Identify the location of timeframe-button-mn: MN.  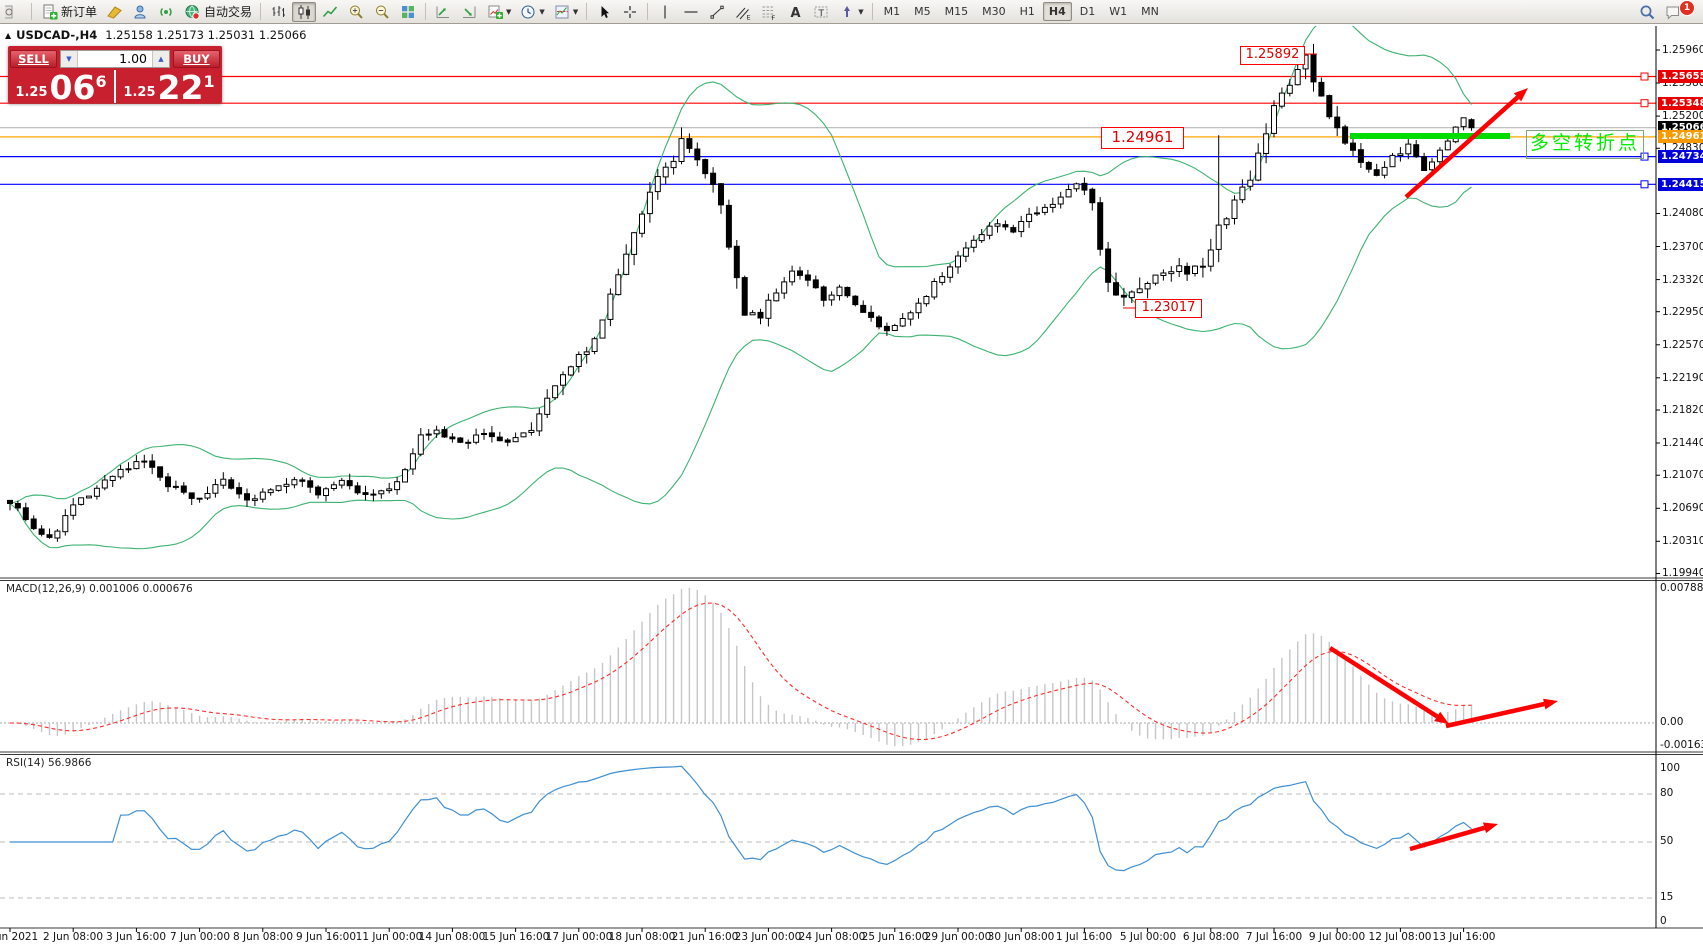
(1150, 11).